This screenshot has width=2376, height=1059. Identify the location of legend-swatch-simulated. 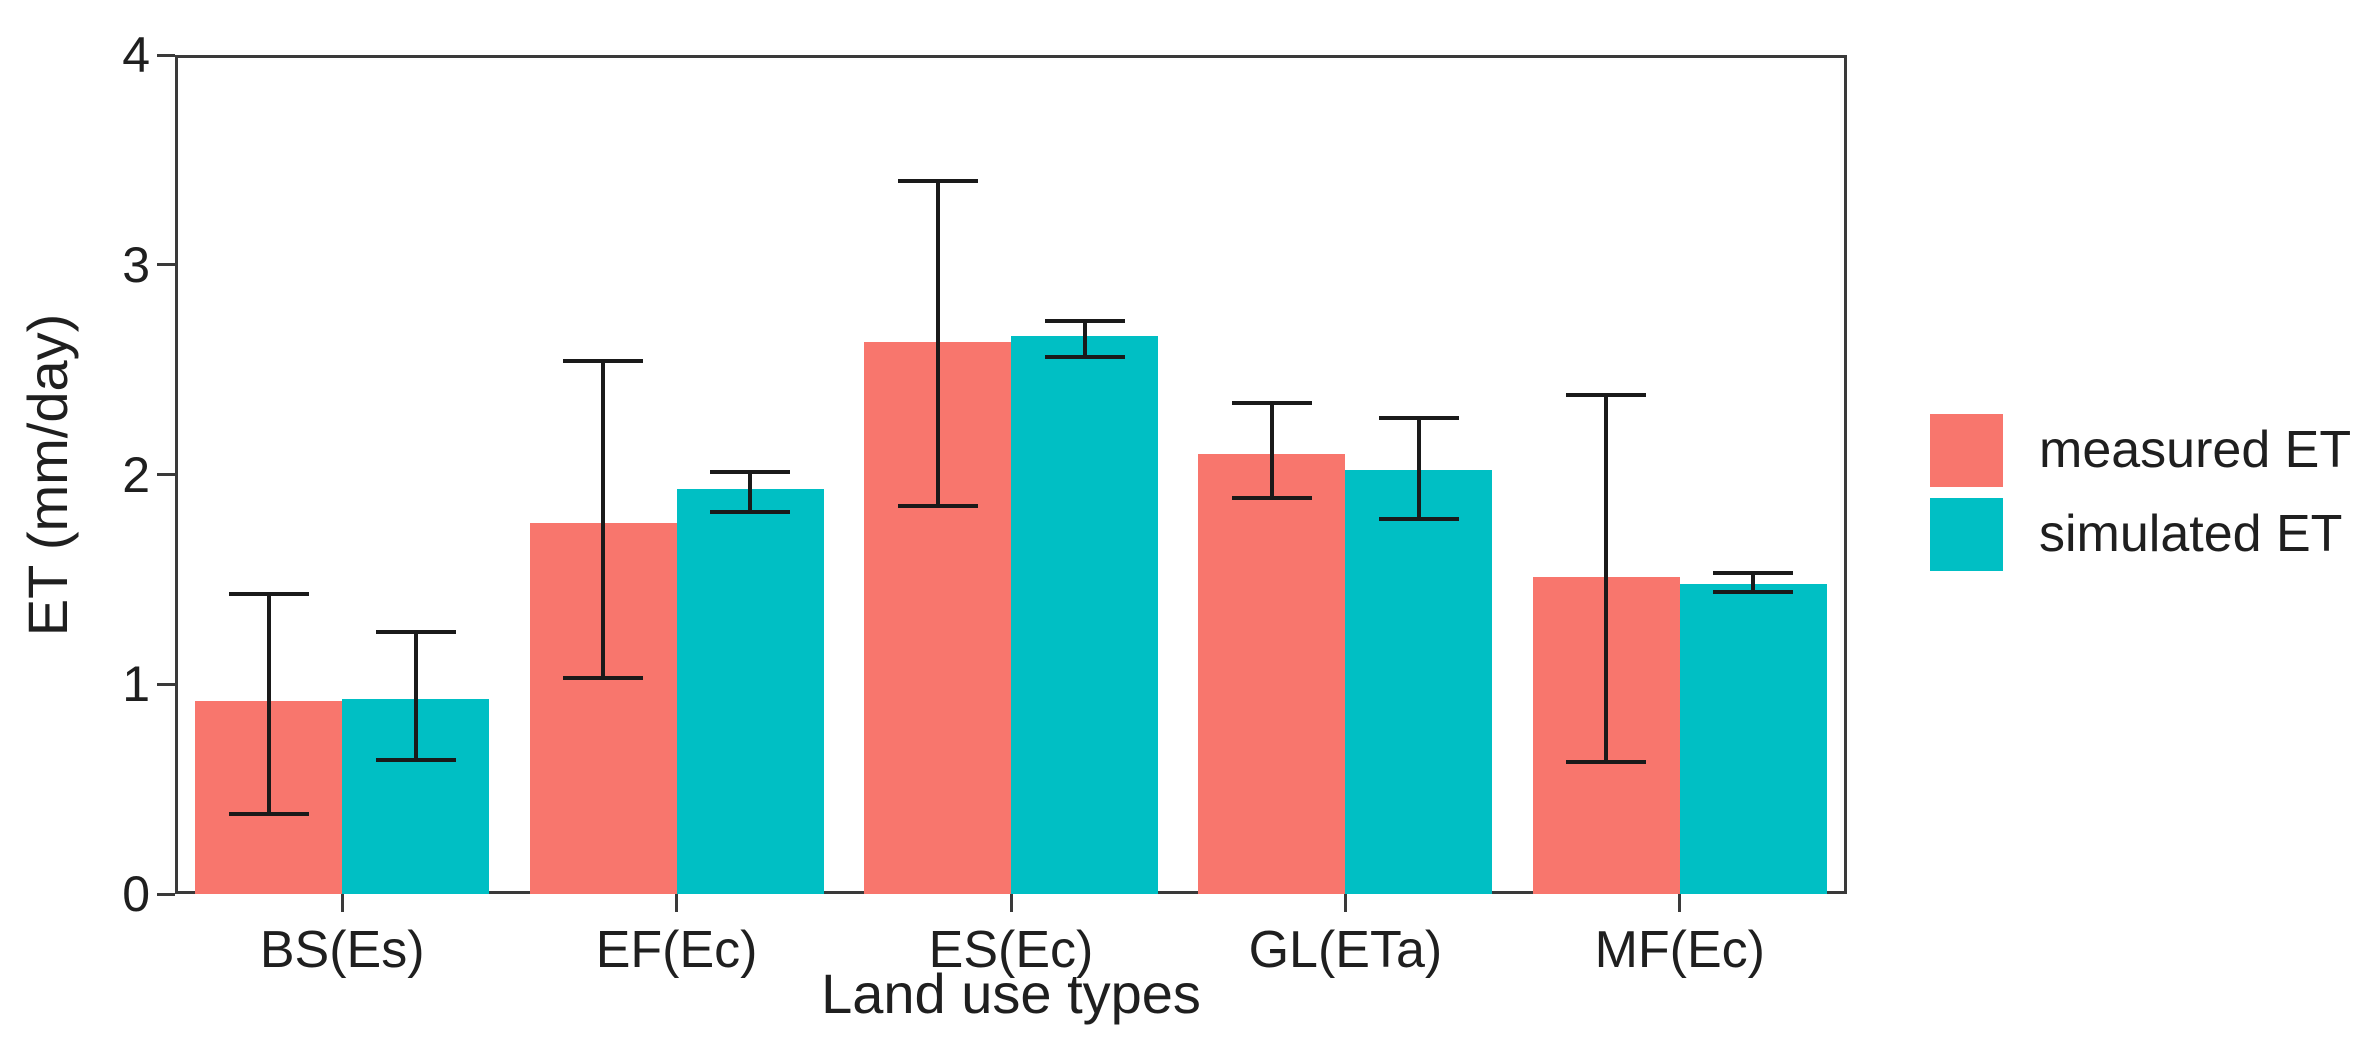
(1966, 534).